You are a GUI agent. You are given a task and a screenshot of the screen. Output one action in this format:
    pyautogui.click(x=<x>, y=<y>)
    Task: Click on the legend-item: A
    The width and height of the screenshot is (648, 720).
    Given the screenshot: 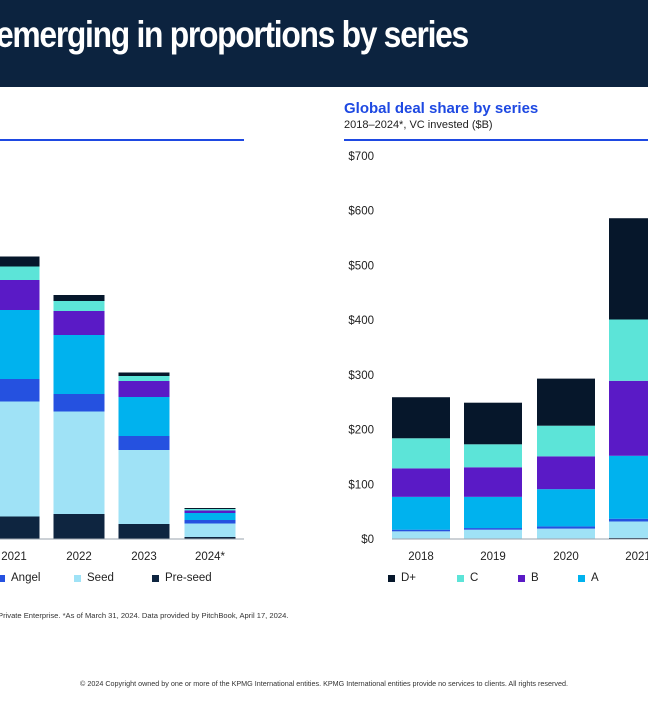 What is the action you would take?
    pyautogui.click(x=588, y=578)
    